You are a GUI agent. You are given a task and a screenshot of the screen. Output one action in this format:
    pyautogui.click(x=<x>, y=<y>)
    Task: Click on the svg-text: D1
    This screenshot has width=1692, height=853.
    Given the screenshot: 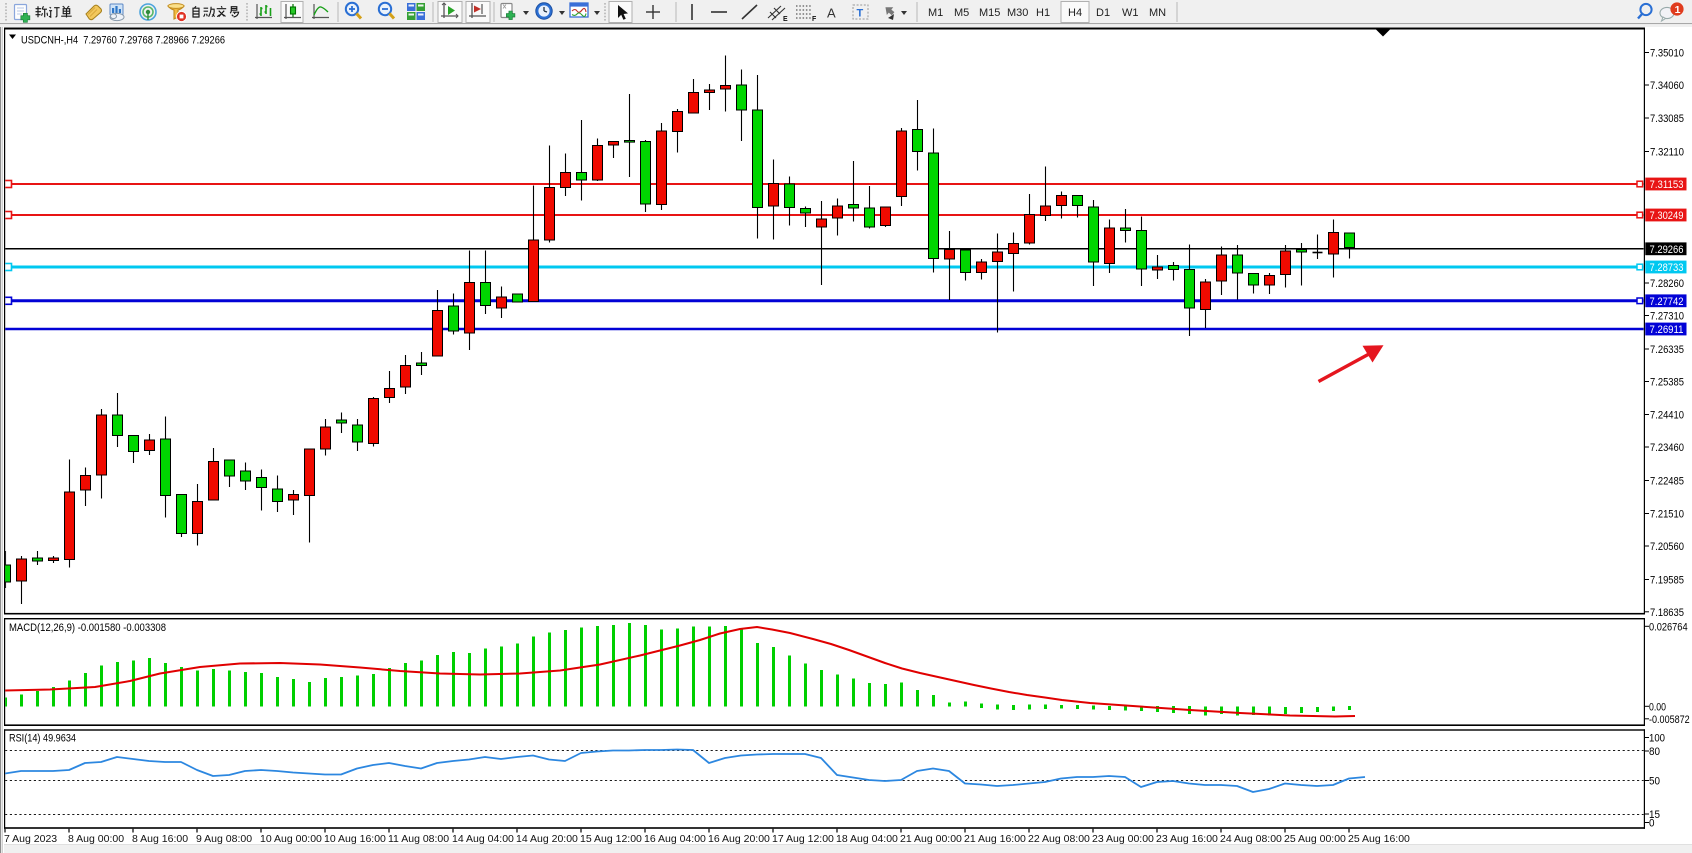 What is the action you would take?
    pyautogui.click(x=1103, y=13)
    